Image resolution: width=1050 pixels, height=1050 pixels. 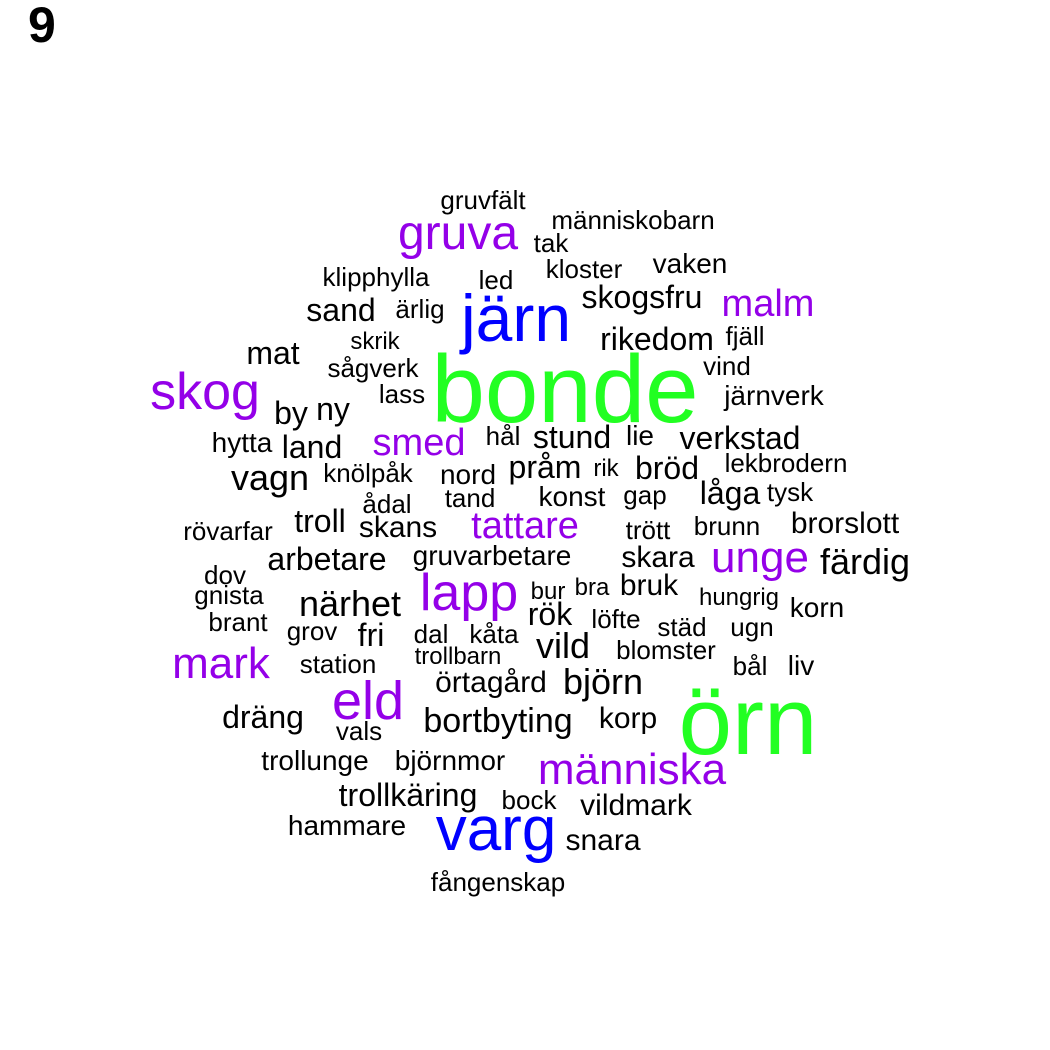 What do you see at coordinates (341, 310) in the screenshot?
I see `word-021: sand` at bounding box center [341, 310].